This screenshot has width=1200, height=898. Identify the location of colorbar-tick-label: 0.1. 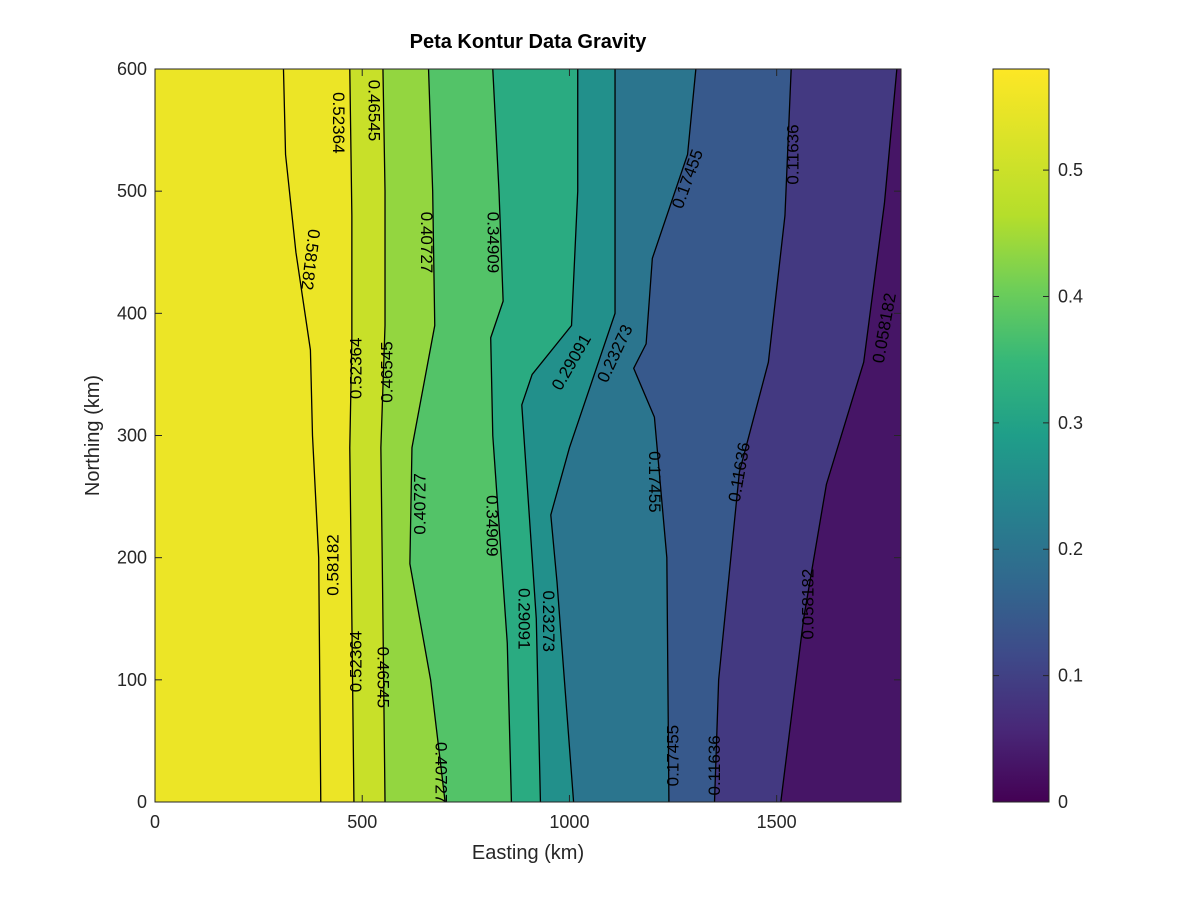
(1070, 676).